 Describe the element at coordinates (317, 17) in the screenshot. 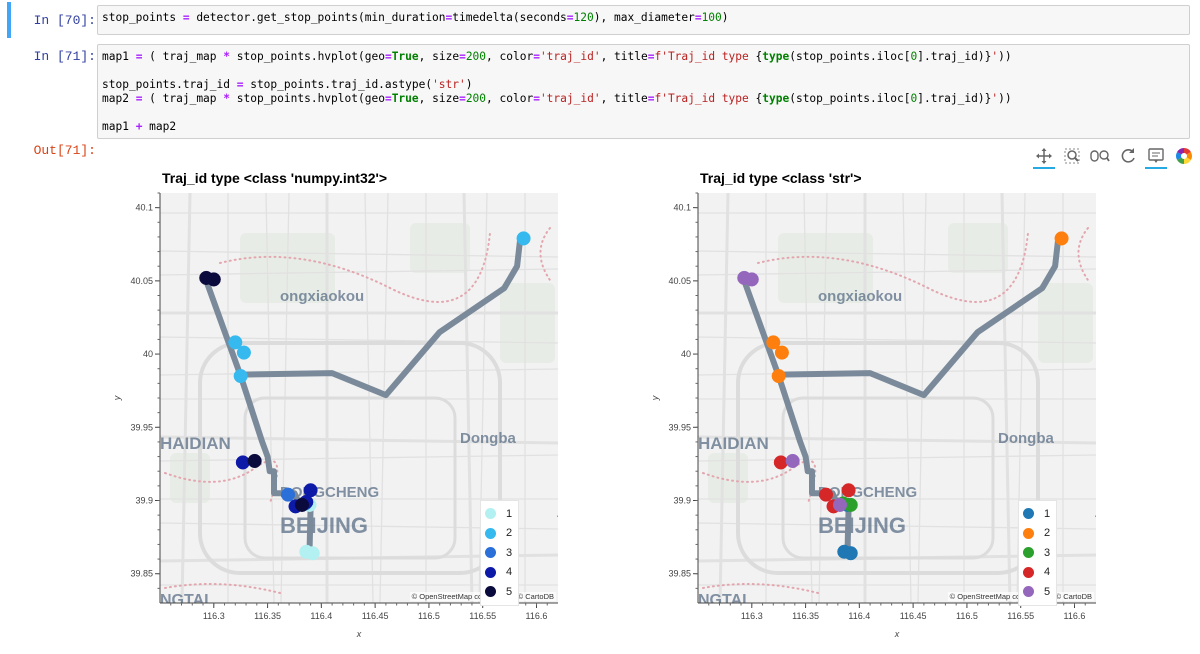

I see `code-token: detector.get_stop_points(min_duration` at that location.